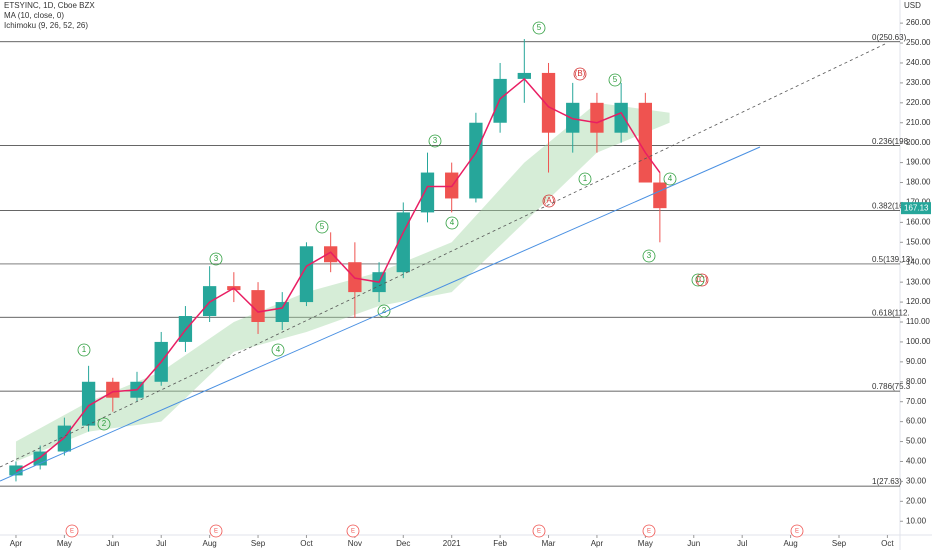 This screenshot has height=550, width=932. I want to click on fib-label: 0.236(198., so click(891, 141).